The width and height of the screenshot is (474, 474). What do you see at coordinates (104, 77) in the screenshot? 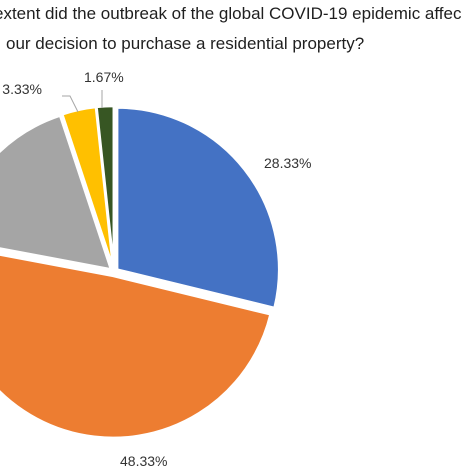
I see `slice-label-5: 1.67%` at bounding box center [104, 77].